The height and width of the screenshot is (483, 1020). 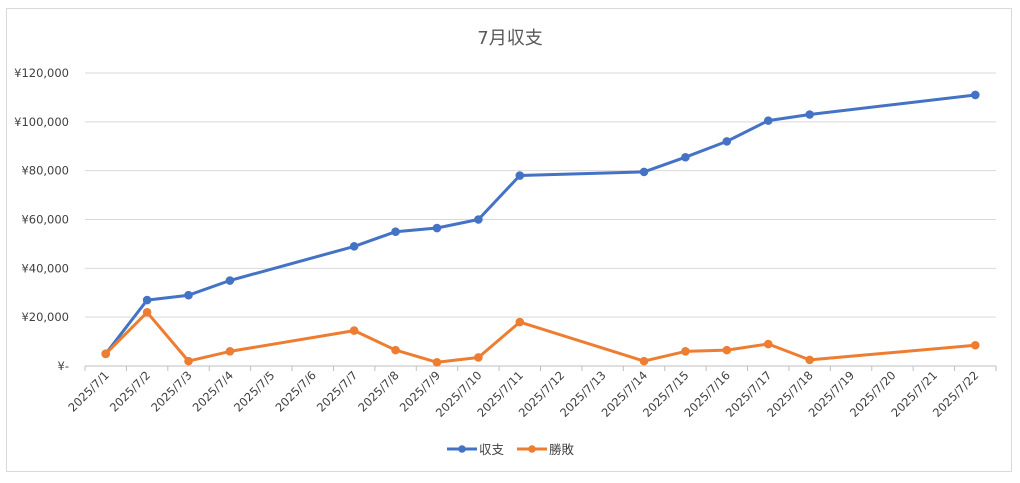 What do you see at coordinates (88, 391) in the screenshot?
I see `x-tick-label: 2025/7/1` at bounding box center [88, 391].